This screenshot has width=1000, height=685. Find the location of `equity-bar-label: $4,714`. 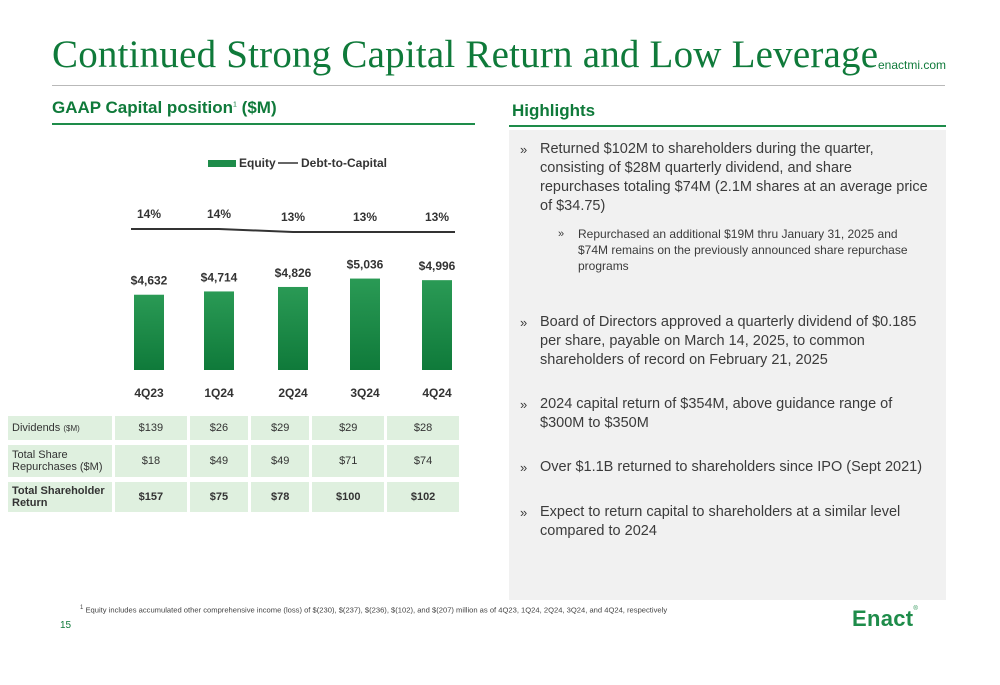

equity-bar-label: $4,714 is located at coordinates (219, 277).